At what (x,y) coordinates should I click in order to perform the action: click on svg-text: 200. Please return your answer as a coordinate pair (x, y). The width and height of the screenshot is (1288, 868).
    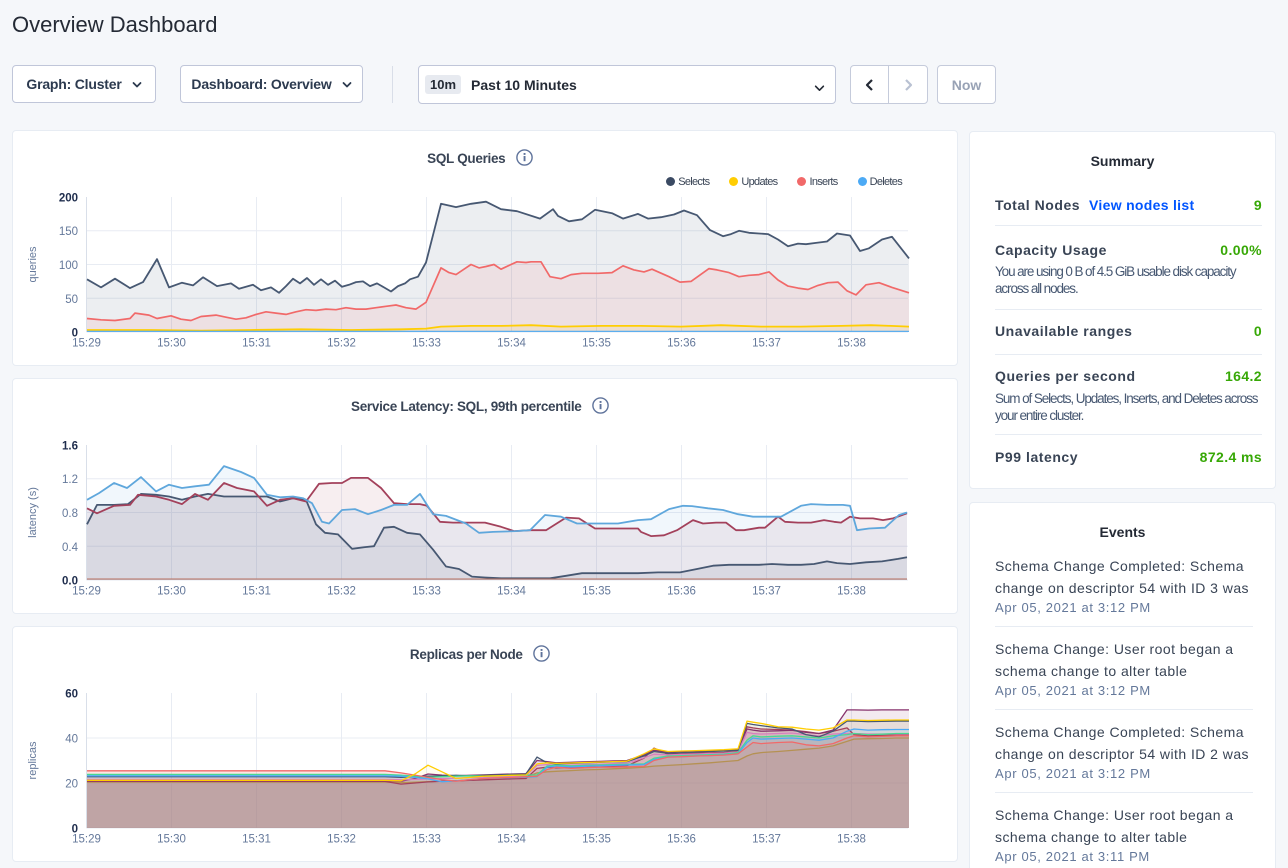
    Looking at the image, I should click on (68, 199).